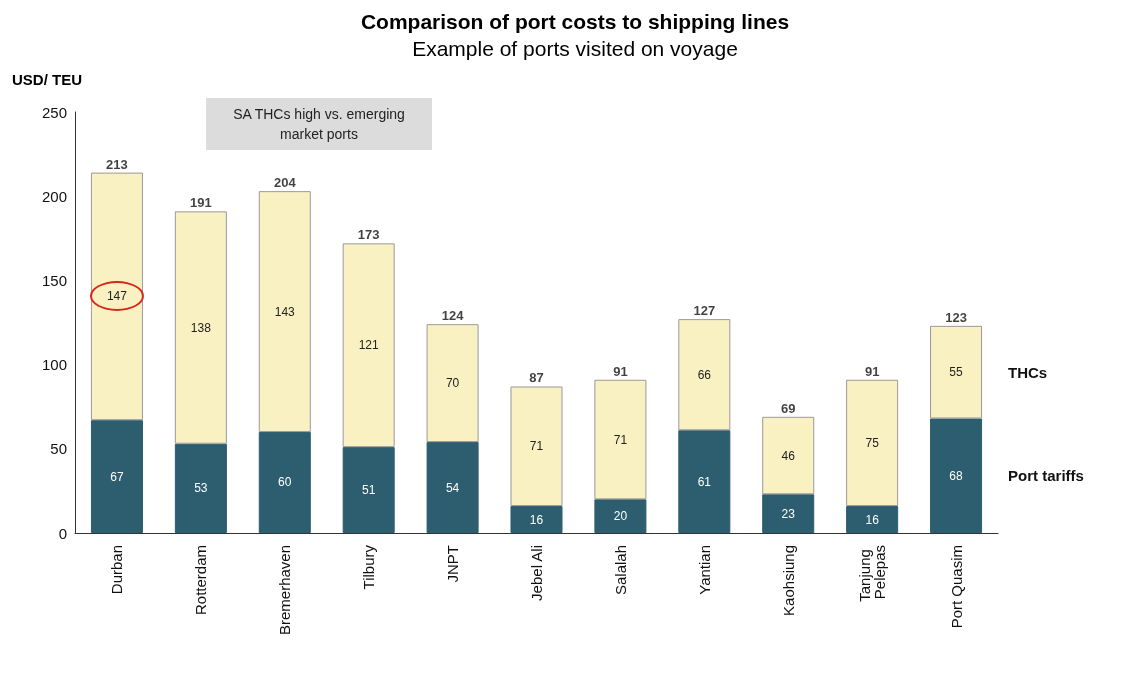  I want to click on note-box: SA THCs high vs. emerging market ports, so click(319, 124).